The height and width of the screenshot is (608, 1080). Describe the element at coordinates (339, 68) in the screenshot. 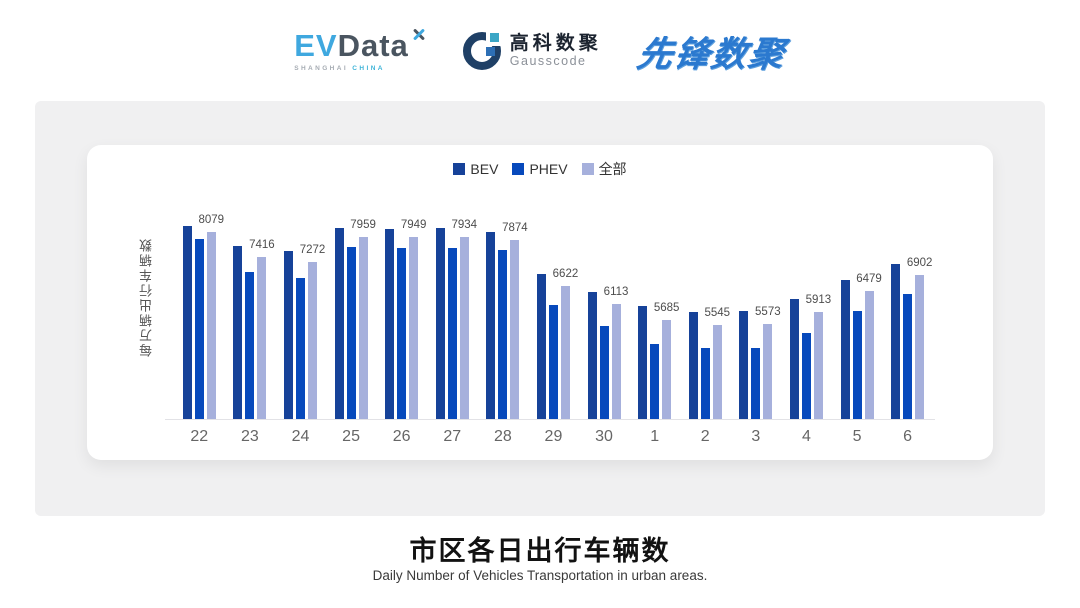

I see `evdata-subtext: SHANGHAI CHINA` at that location.